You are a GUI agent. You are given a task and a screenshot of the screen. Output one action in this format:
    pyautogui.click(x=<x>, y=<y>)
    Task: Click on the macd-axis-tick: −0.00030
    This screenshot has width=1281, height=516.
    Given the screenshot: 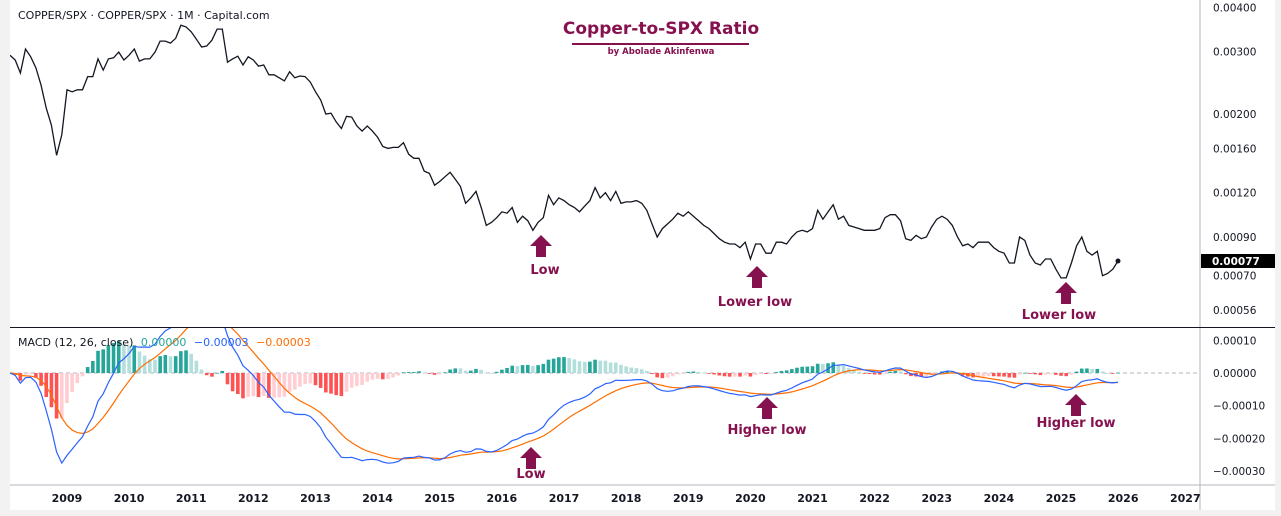 What is the action you would take?
    pyautogui.click(x=1239, y=472)
    